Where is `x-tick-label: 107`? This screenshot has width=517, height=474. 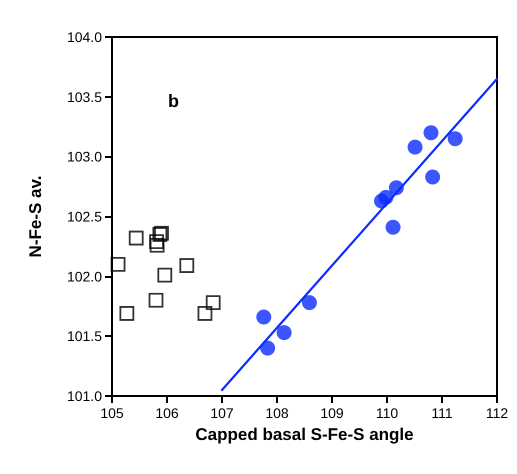
x-tick-label: 107 is located at coordinates (222, 413).